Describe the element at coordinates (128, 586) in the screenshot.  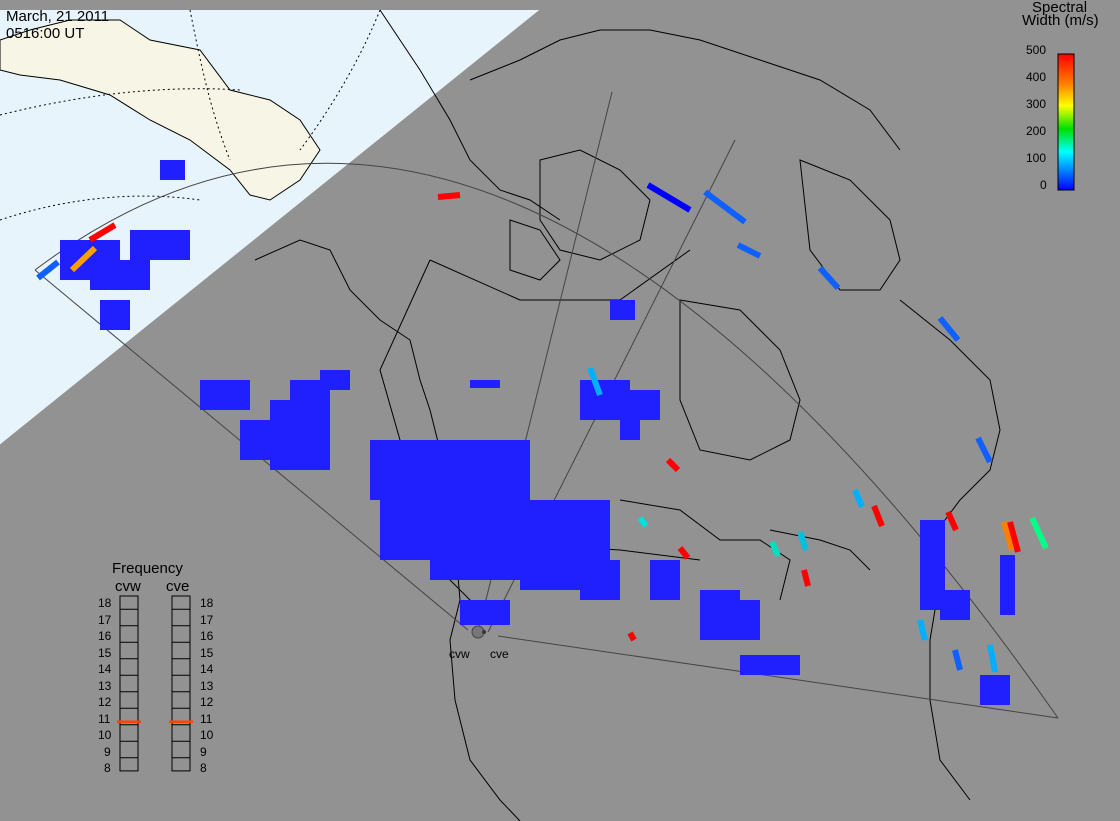
I see `frequency-col-west: cvw` at that location.